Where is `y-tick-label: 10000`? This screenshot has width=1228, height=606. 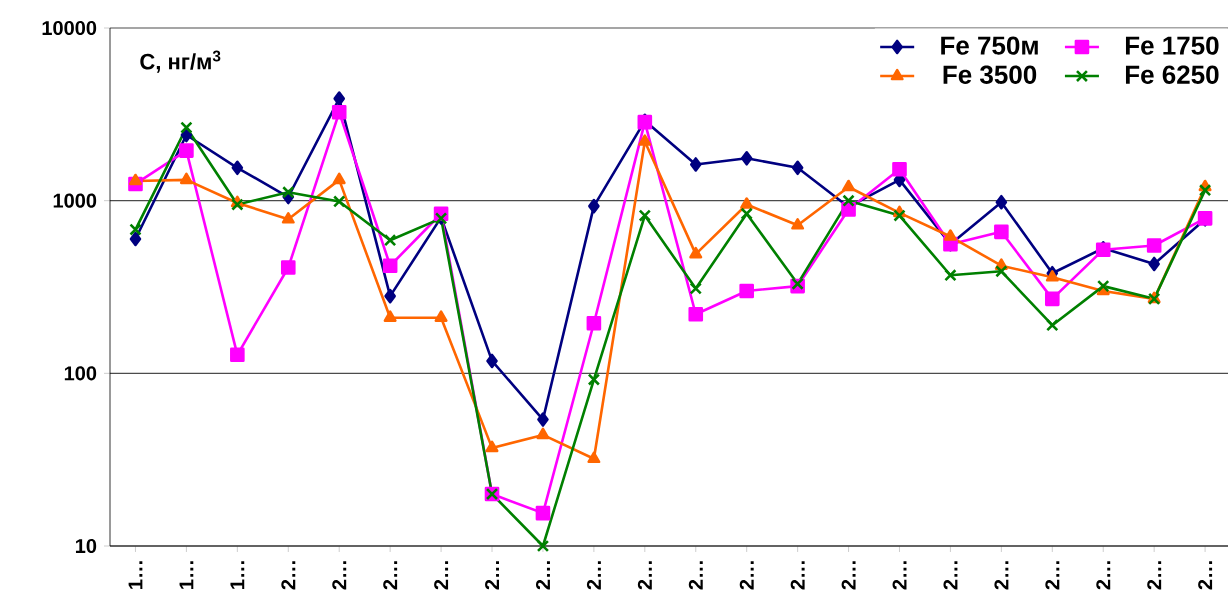
y-tick-label: 10000 is located at coordinates (69, 28).